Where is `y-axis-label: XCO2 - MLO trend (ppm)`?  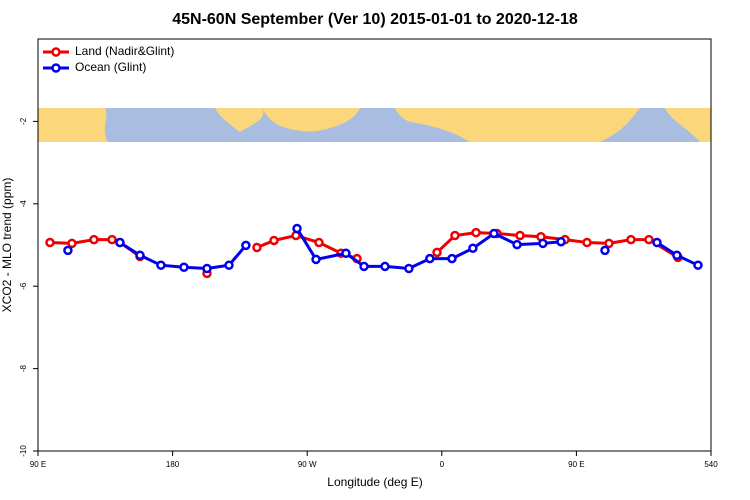 y-axis-label: XCO2 - MLO trend (ppm) is located at coordinates (7, 245).